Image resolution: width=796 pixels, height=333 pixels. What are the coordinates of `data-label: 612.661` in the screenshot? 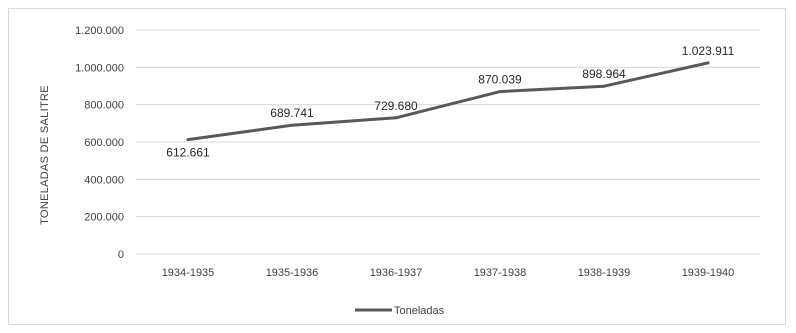 It's located at (188, 153).